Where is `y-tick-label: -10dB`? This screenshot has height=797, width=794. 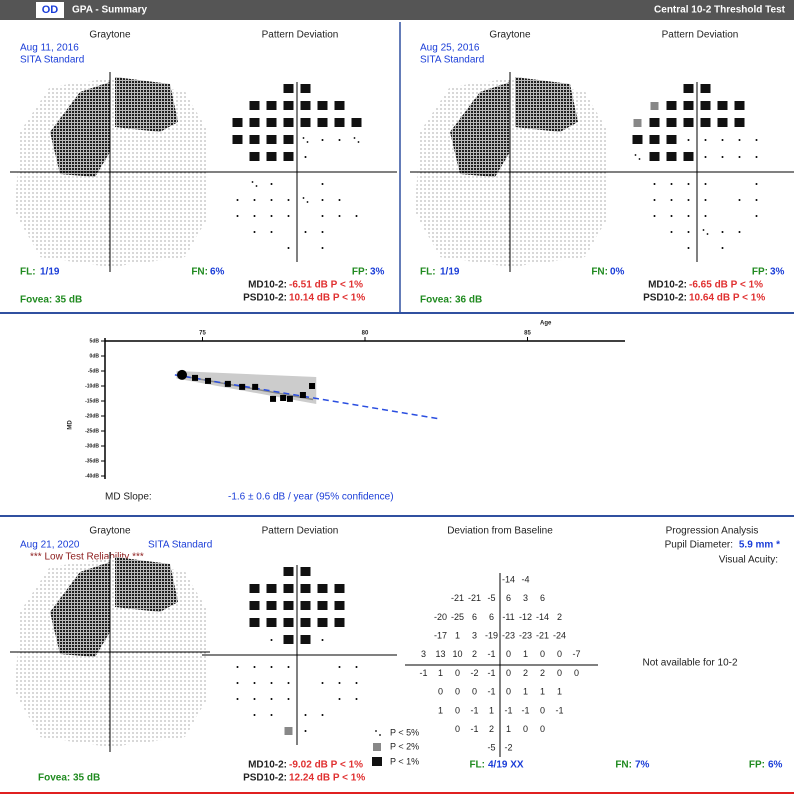 y-tick-label: -10dB is located at coordinates (92, 386).